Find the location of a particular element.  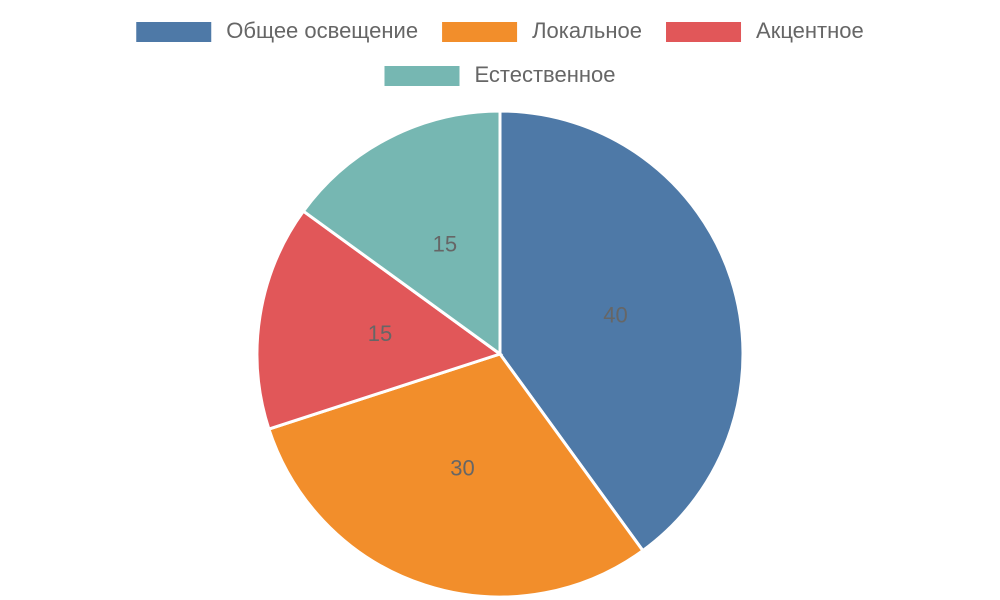

legend-item: Общее освещение is located at coordinates (277, 30).